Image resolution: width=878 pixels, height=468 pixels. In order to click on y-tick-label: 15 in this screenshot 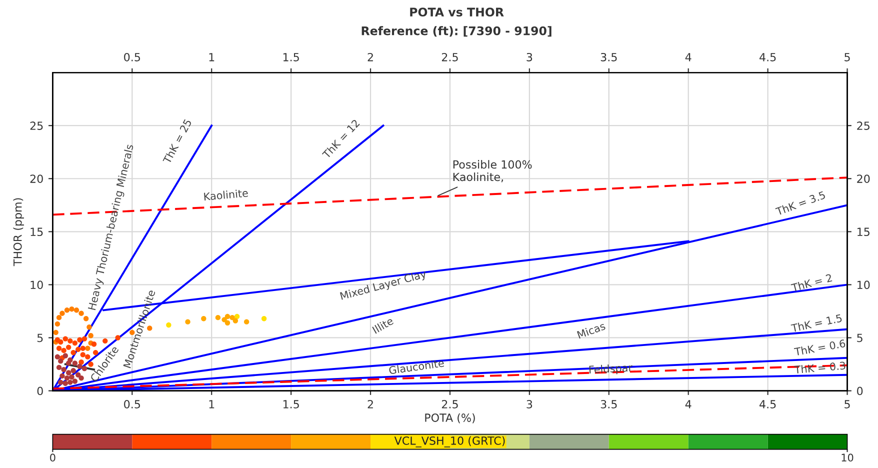, I will do `click(36, 232)`.